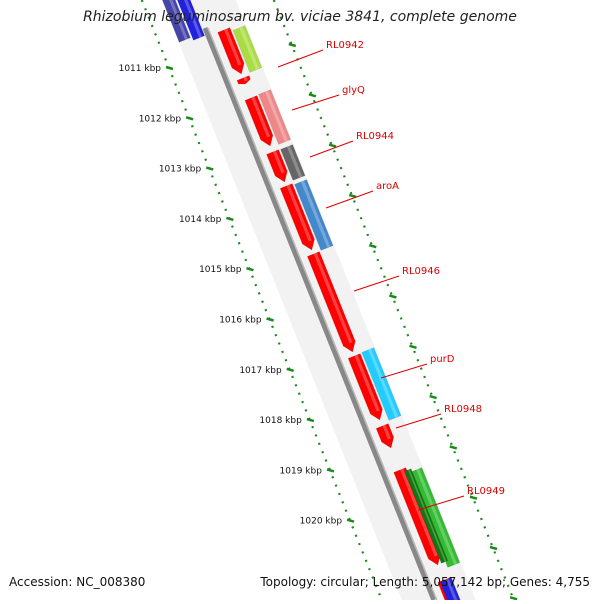 The width and height of the screenshot is (600, 604). I want to click on gene-feature-stripe, so click(426, 516).